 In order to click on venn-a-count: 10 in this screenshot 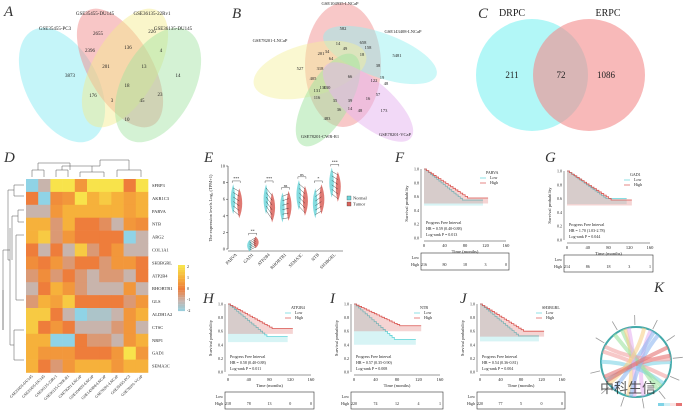, I will do `click(128, 120)`.